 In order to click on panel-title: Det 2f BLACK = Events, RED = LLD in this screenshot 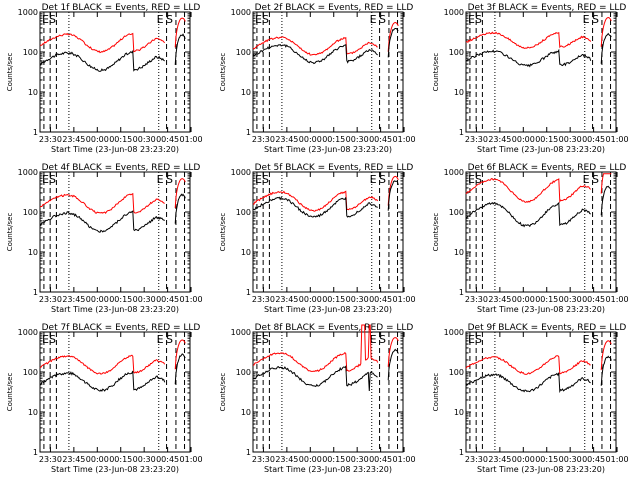, I will do `click(334, 8)`.